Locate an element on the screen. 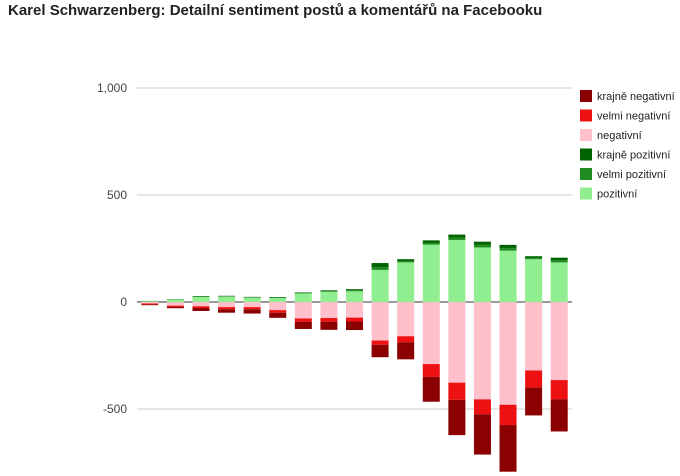  y-tick-label: 500 is located at coordinates (117, 195).